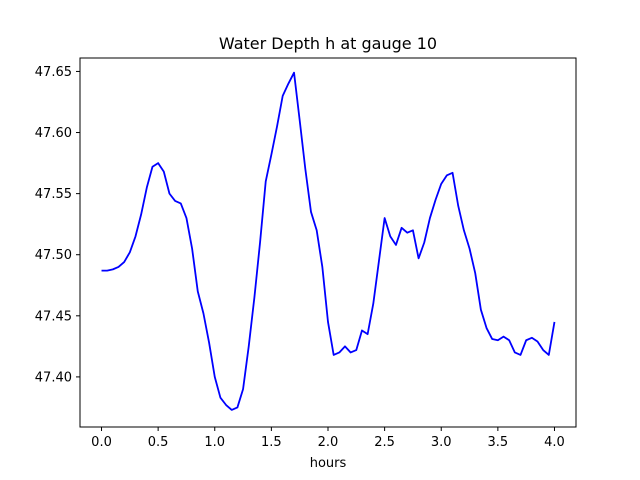 Image resolution: width=640 pixels, height=480 pixels. Describe the element at coordinates (214, 442) in the screenshot. I see `x-tick-label: 1.0` at that location.